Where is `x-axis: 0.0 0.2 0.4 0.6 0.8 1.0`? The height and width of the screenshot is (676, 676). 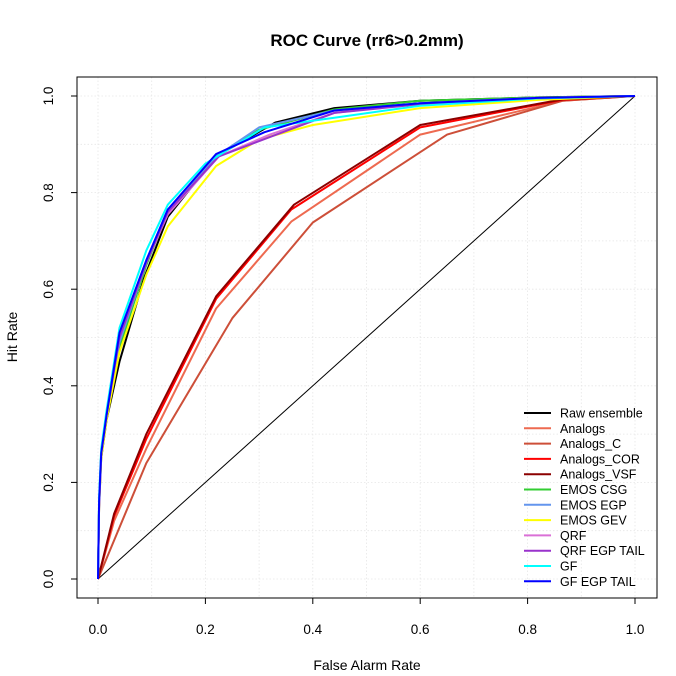 x-axis: 0.0 0.2 0.4 0.6 0.8 1.0 is located at coordinates (367, 617).